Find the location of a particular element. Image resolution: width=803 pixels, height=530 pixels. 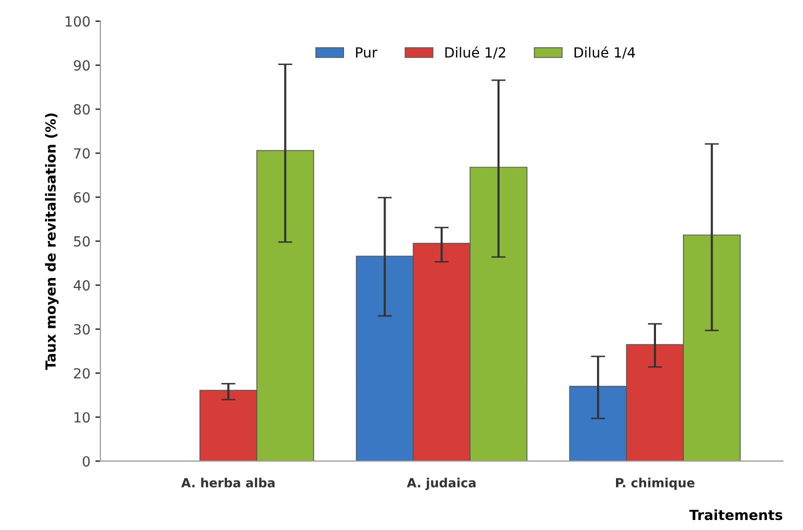

x-axis-title: Traitements is located at coordinates (735, 514).